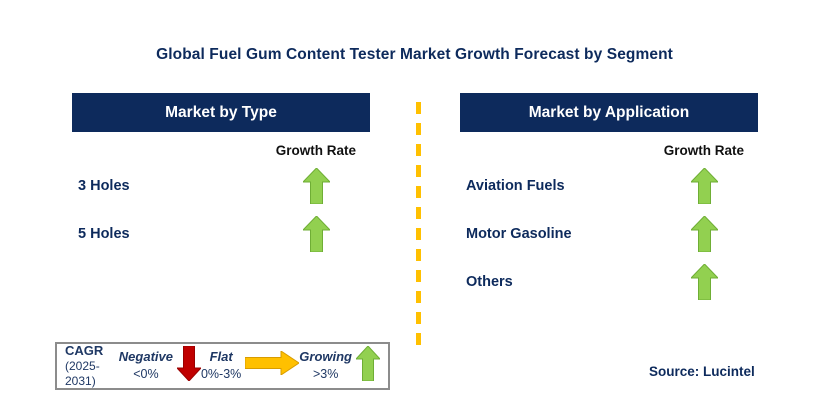  I want to click on arrow-up-icon, so click(368, 365).